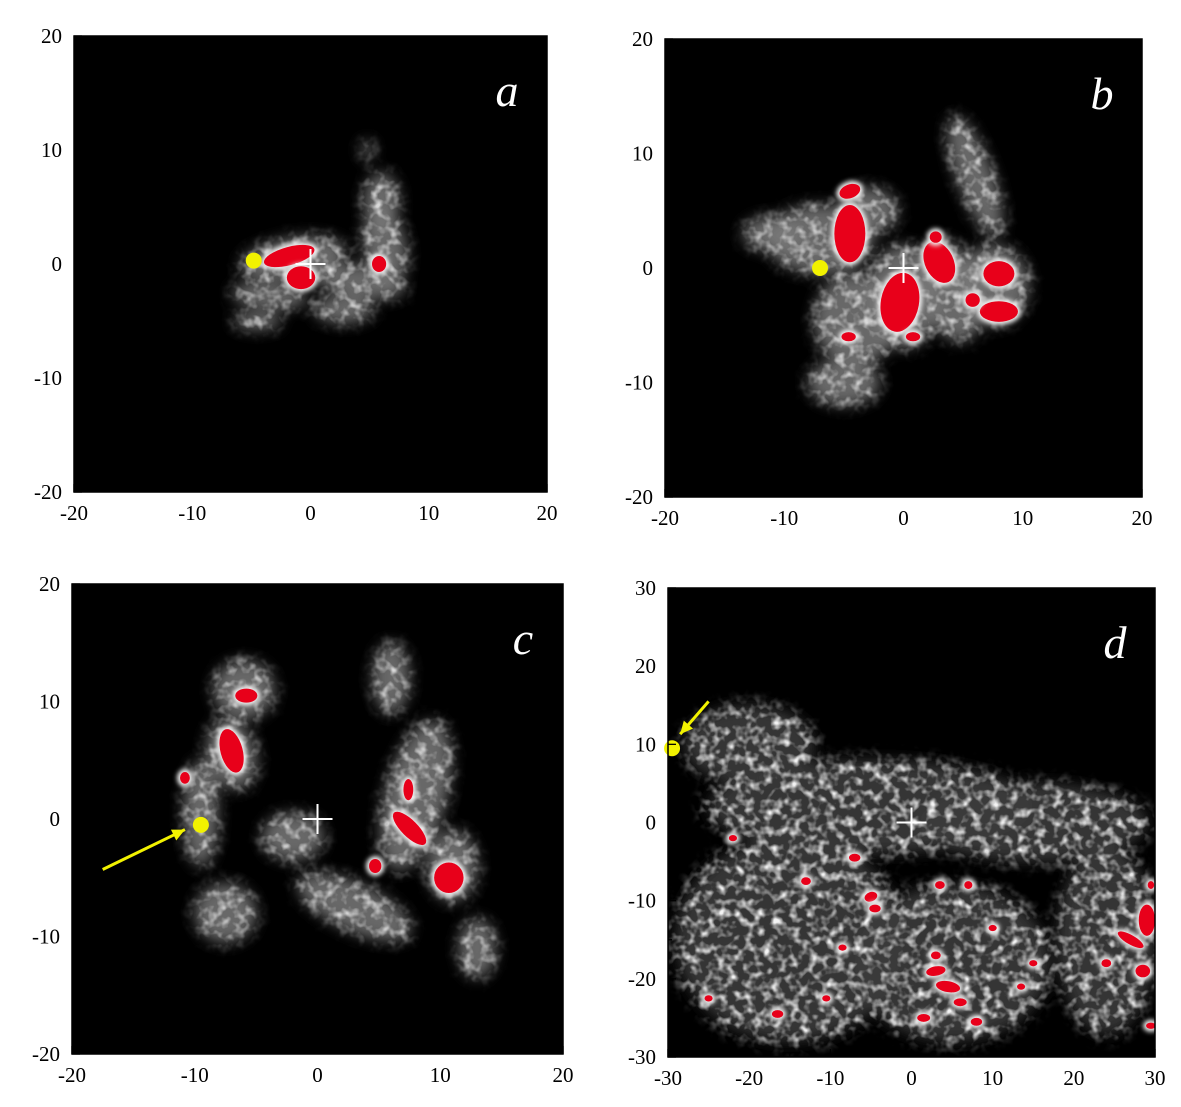 The image size is (1181, 1107). I want to click on panel-letter: b, so click(1102, 93).